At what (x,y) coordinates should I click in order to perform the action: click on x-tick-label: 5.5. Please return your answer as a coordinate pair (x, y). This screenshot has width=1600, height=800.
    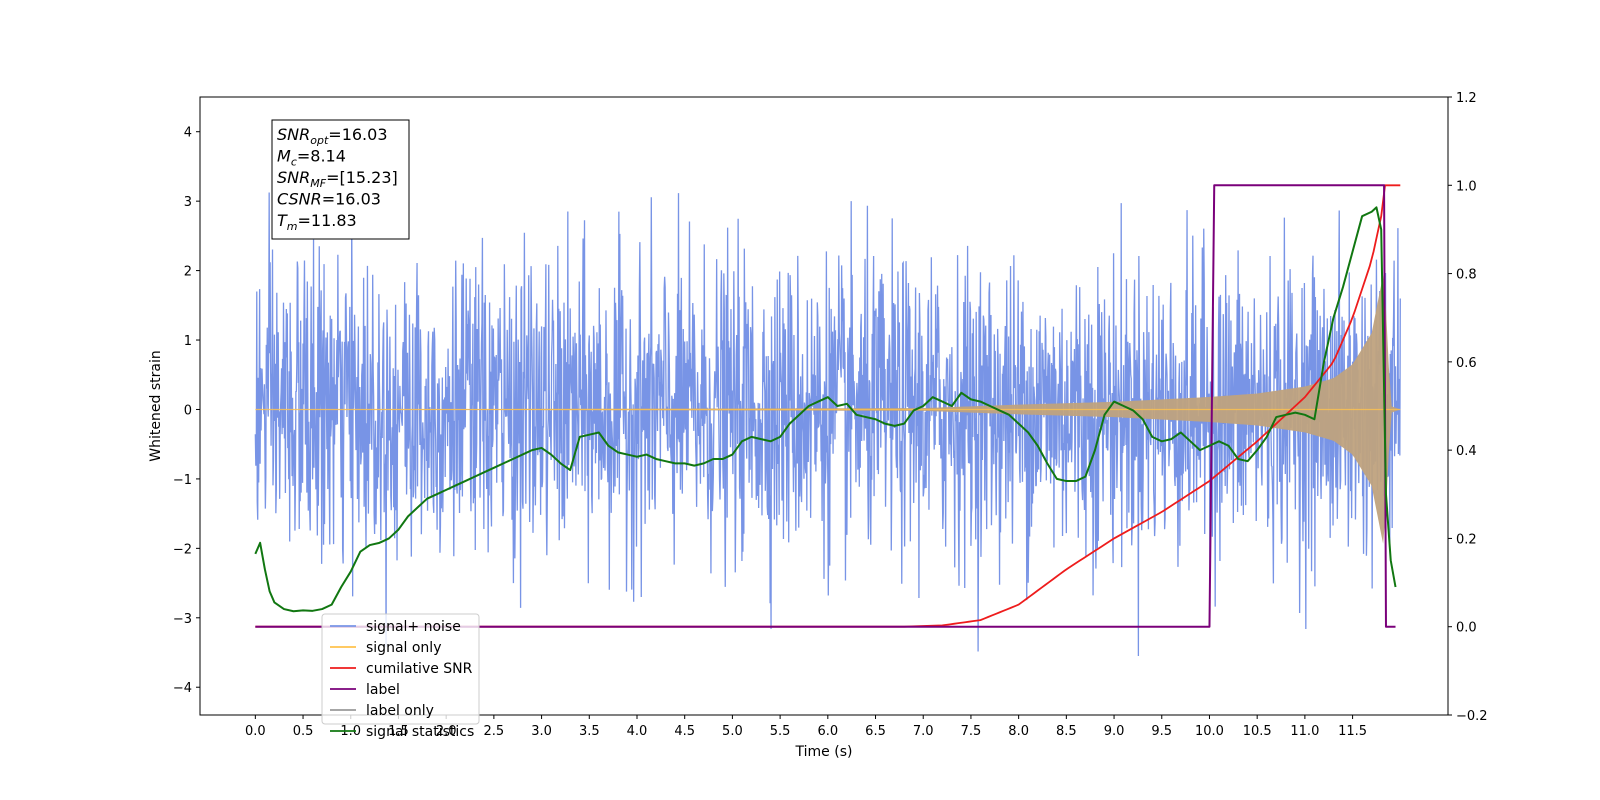
    Looking at the image, I should click on (780, 731).